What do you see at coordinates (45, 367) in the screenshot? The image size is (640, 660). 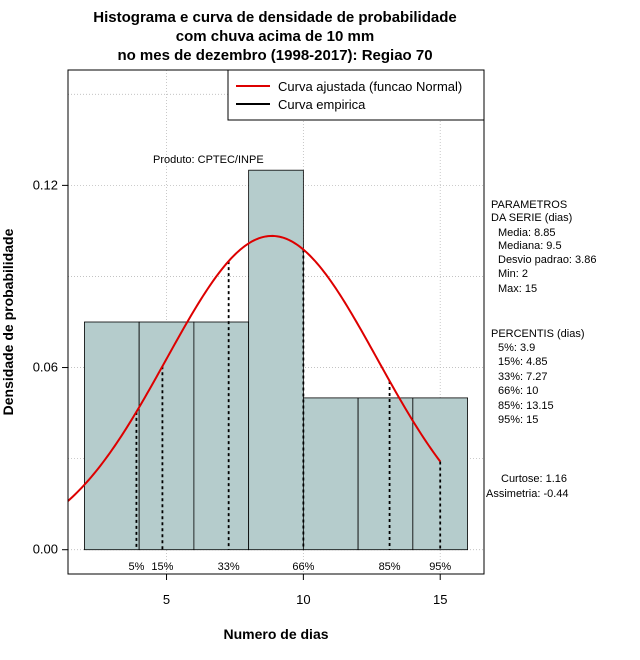 I see `y-tick-label: 0.06` at bounding box center [45, 367].